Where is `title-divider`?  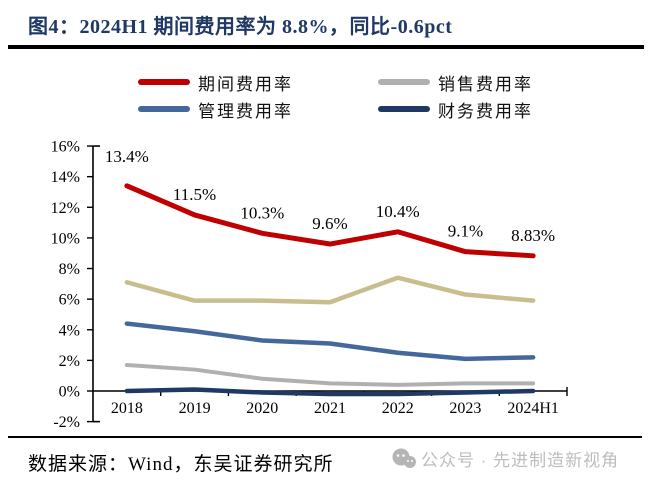 title-divider is located at coordinates (326, 47).